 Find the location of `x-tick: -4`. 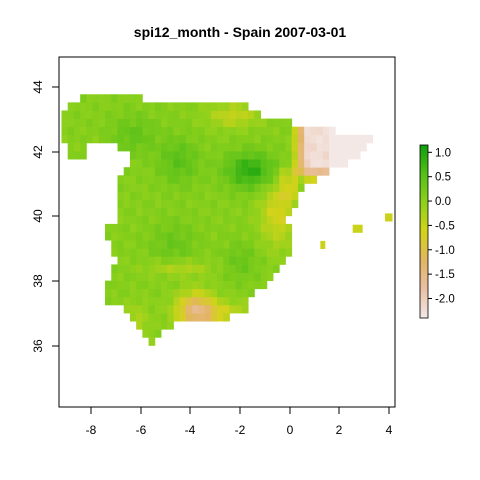

x-tick: -4 is located at coordinates (190, 422).